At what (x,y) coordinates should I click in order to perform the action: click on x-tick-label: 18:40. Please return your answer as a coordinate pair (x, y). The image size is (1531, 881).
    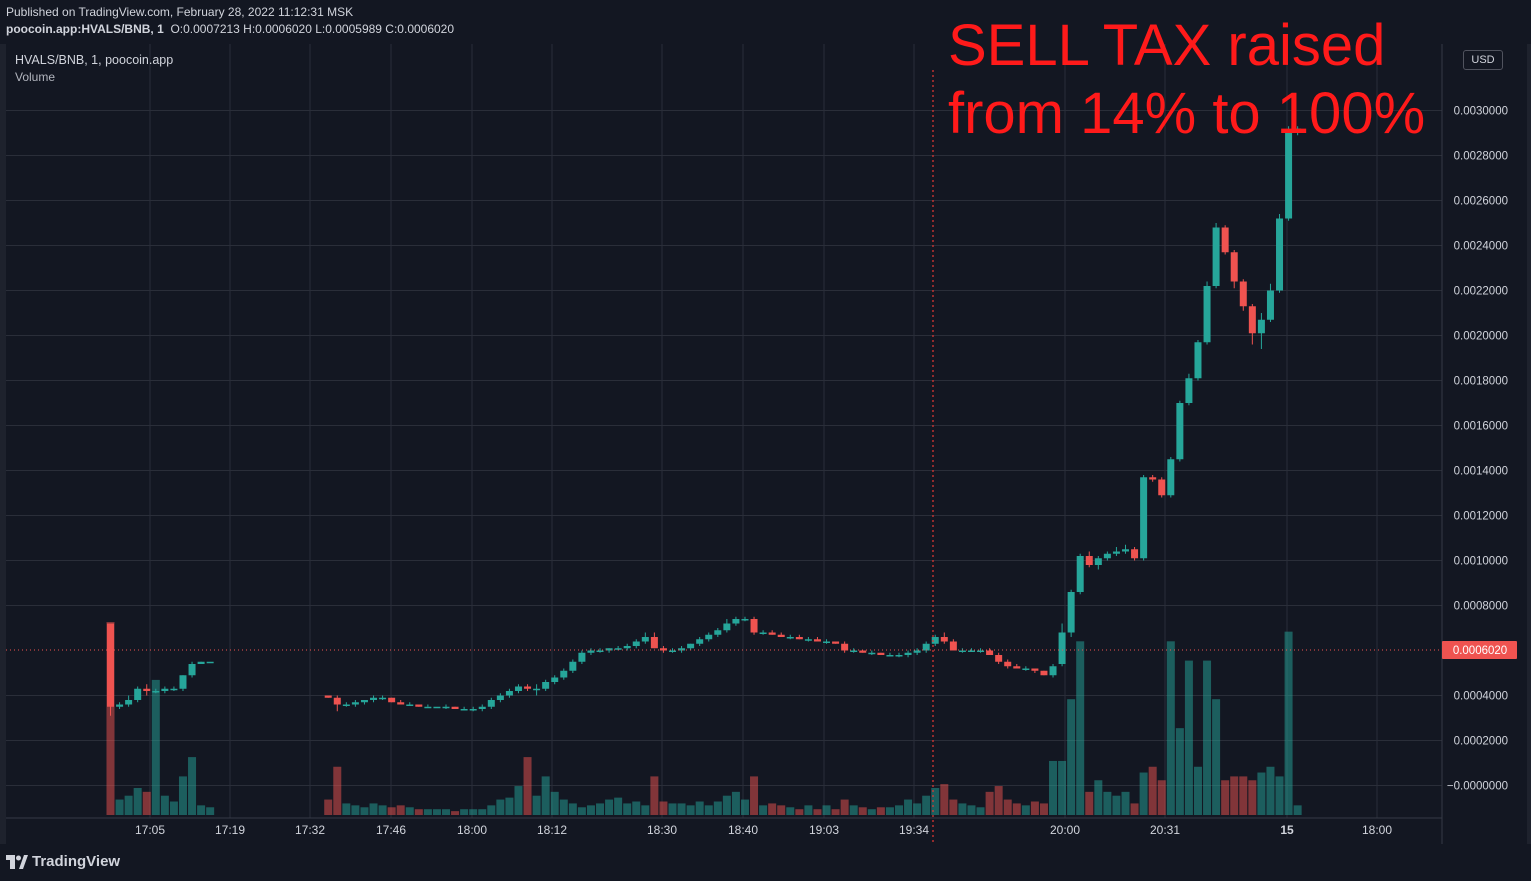
    Looking at the image, I should click on (743, 830).